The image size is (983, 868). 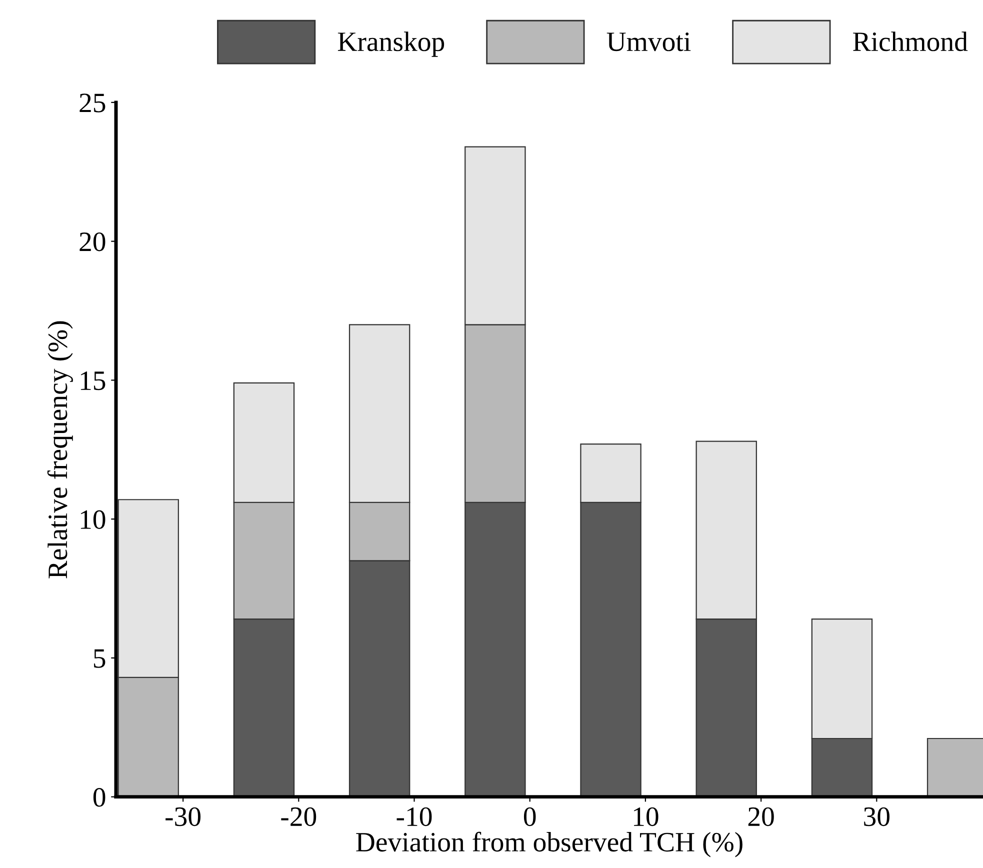 What do you see at coordinates (60, 449) in the screenshot?
I see `y-axis-title: Relative frequency (%)` at bounding box center [60, 449].